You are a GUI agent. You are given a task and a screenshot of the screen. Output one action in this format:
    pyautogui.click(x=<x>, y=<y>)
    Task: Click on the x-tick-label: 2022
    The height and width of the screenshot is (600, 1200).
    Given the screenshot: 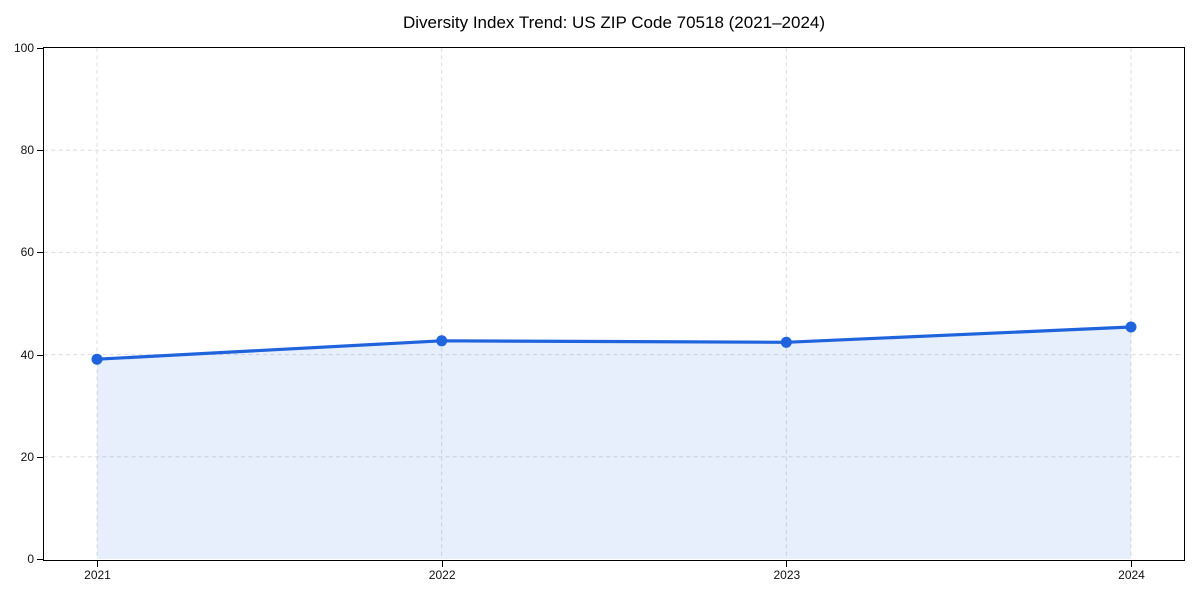 What is the action you would take?
    pyautogui.click(x=442, y=575)
    